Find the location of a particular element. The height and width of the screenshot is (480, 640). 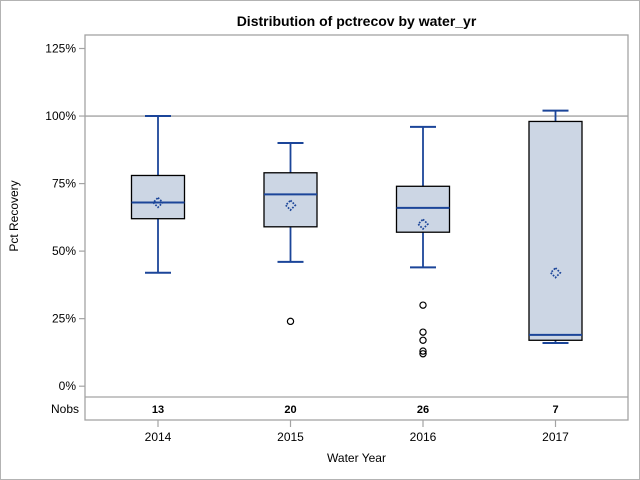

nobs-value: 26 is located at coordinates (423, 410).